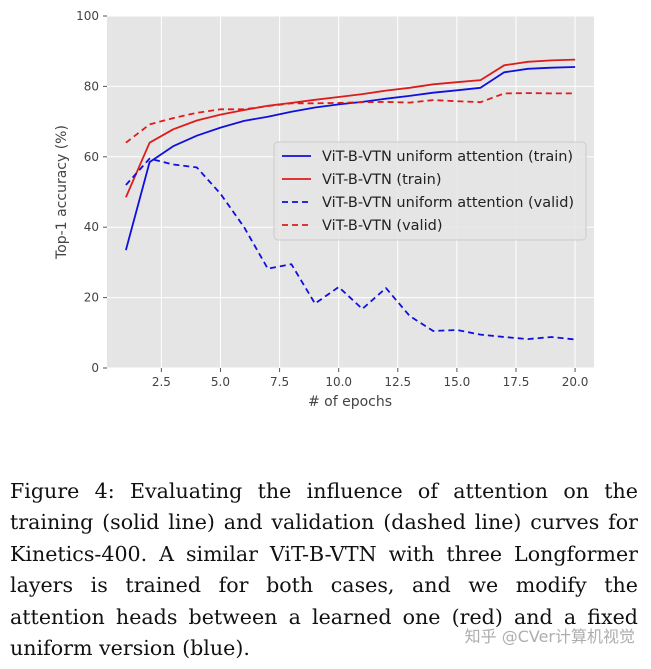  Describe the element at coordinates (91, 86) in the screenshot. I see `y-tick-label: 80` at that location.